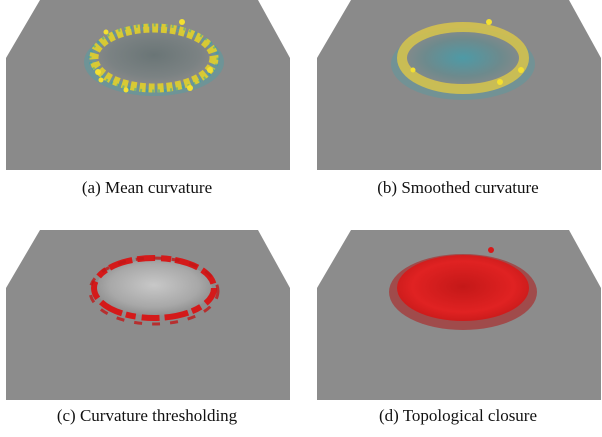 This screenshot has height=437, width=602. I want to click on caption-a: (a) Mean curvature, so click(147, 187).